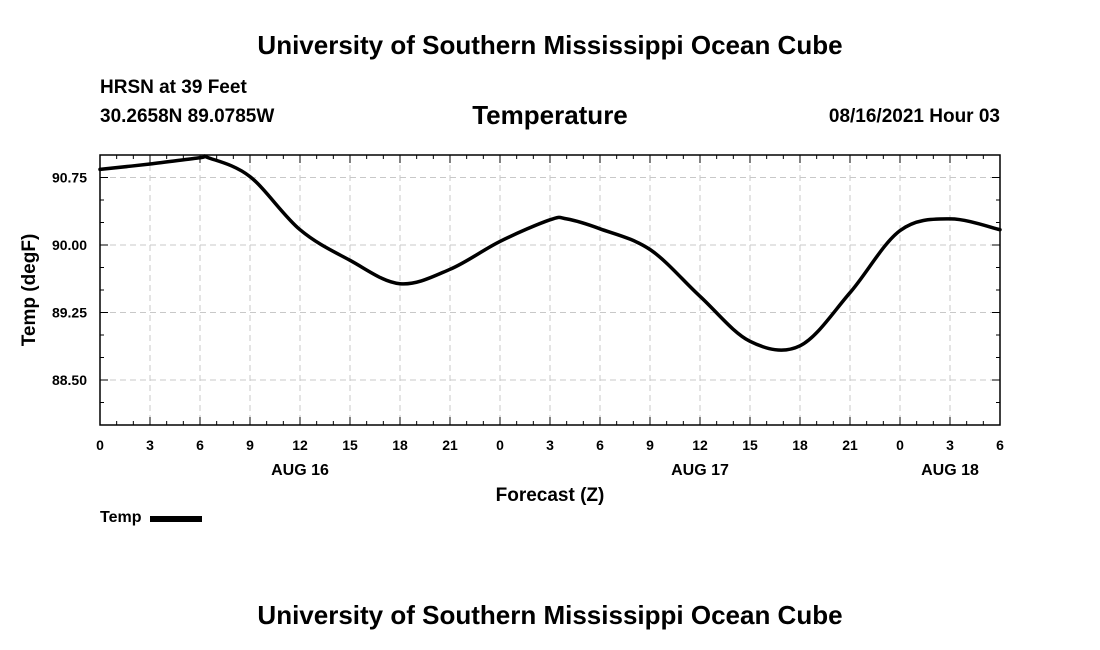  Describe the element at coordinates (173, 87) in the screenshot. I see `station-label: HRSN at 39 Feet` at that location.